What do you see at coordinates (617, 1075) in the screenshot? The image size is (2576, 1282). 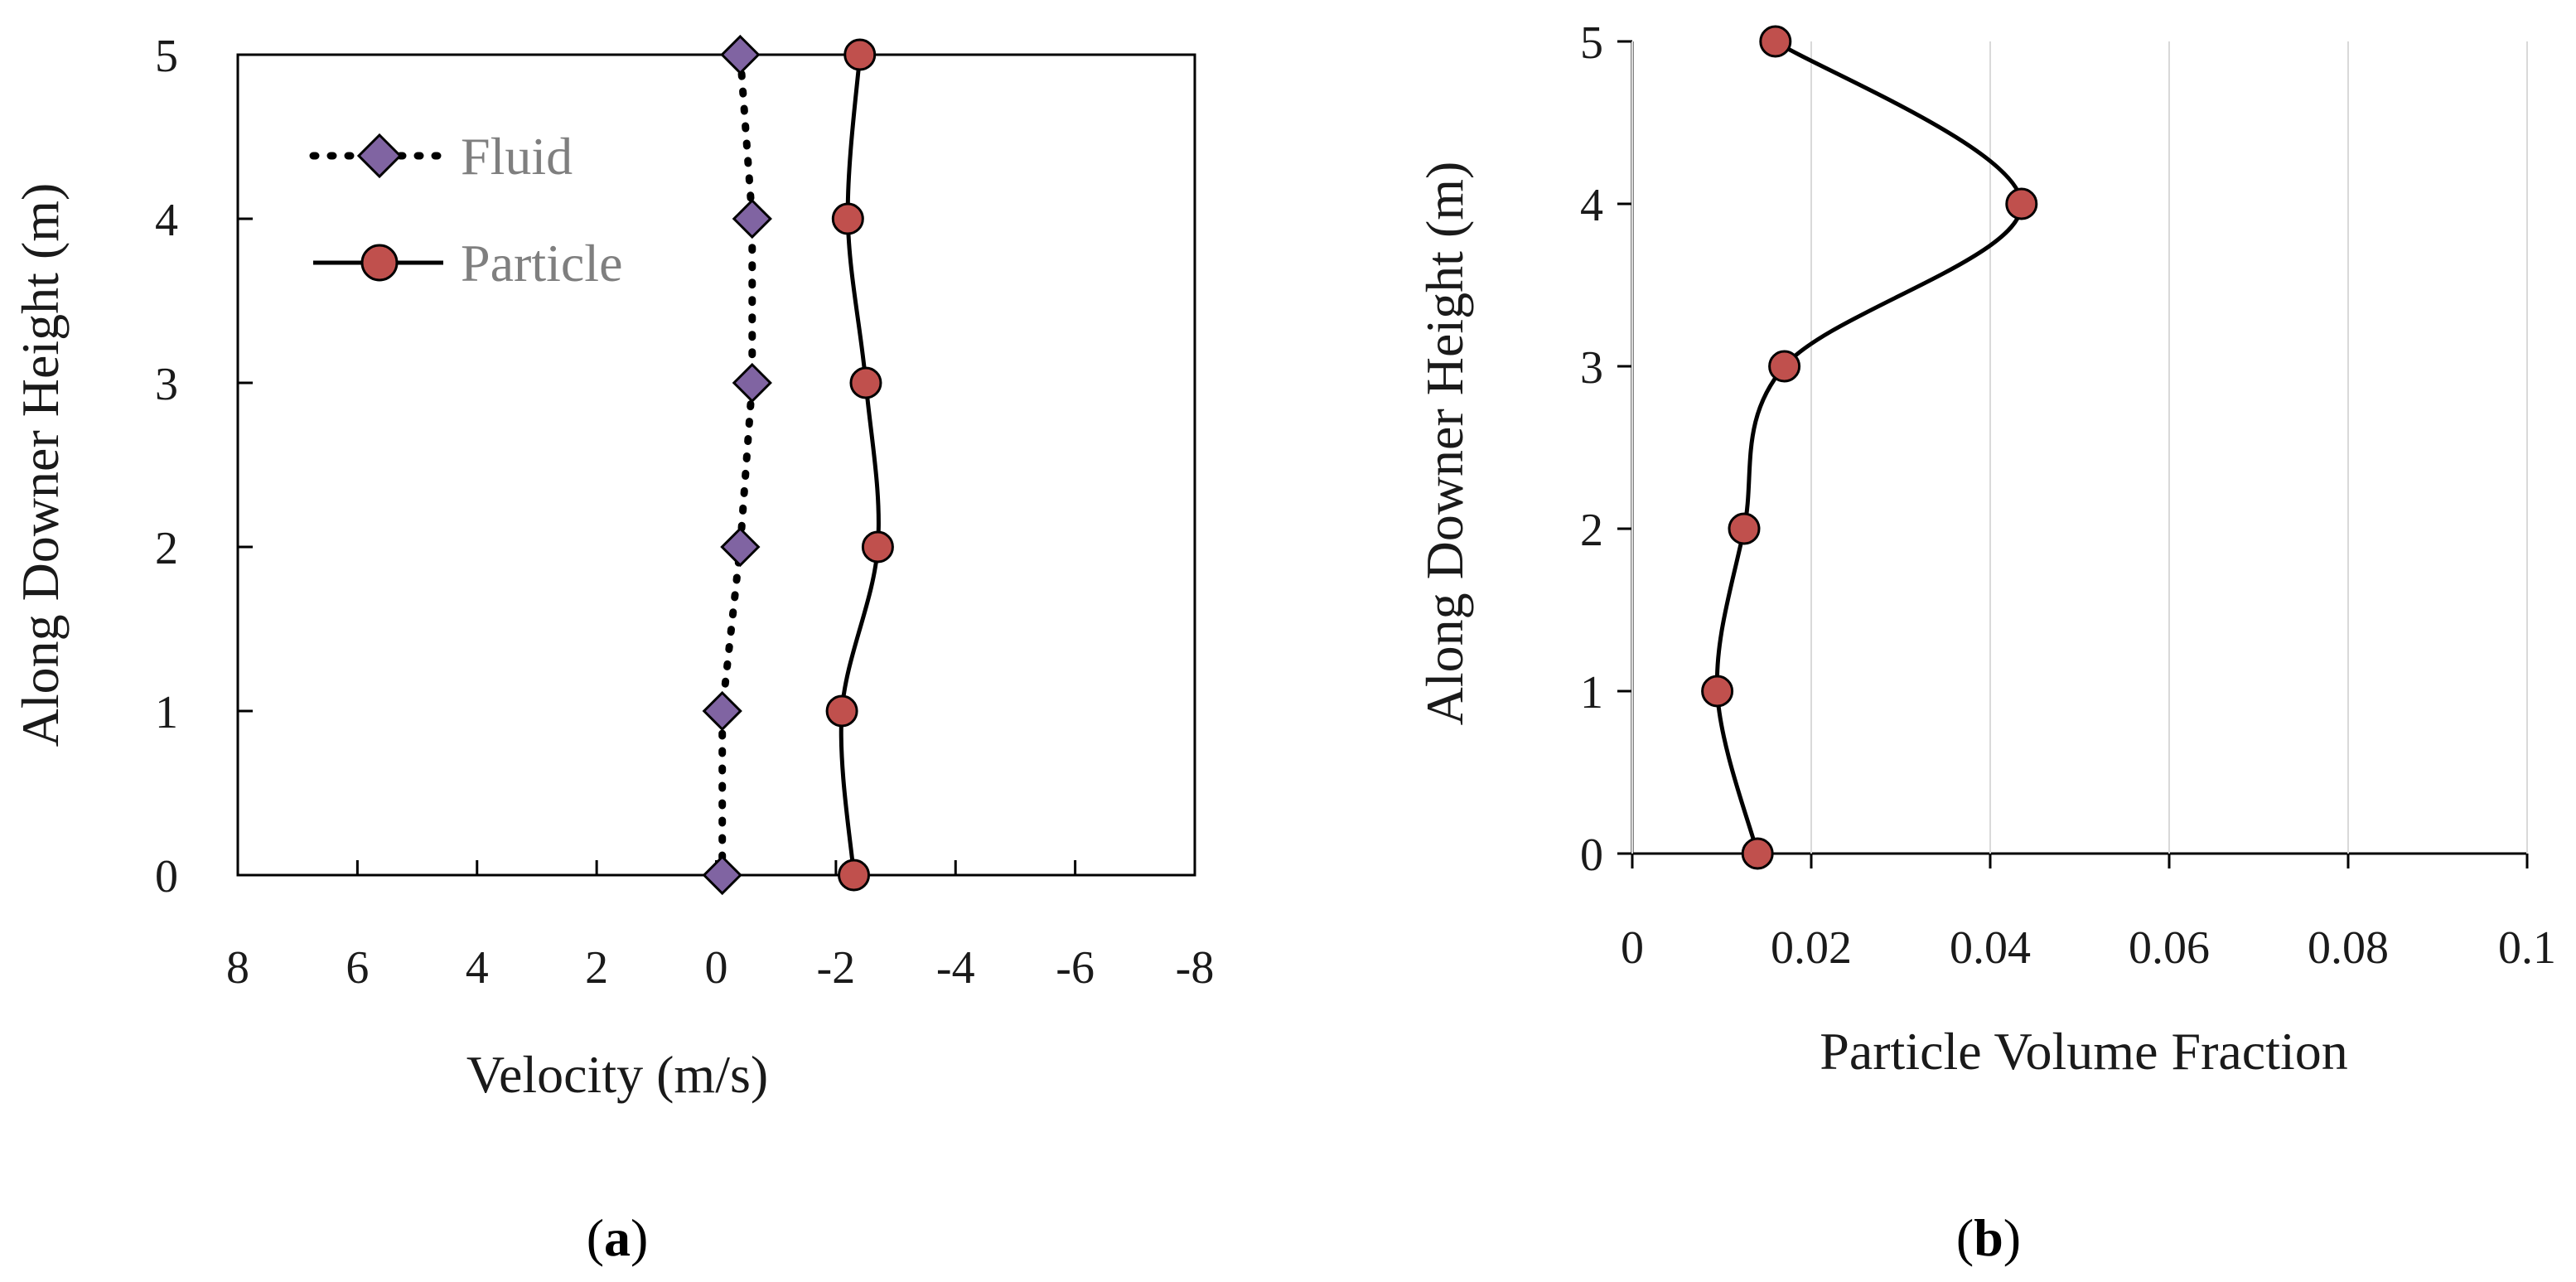 I see `x-axis-title-a: Velocity (m/s)` at bounding box center [617, 1075].